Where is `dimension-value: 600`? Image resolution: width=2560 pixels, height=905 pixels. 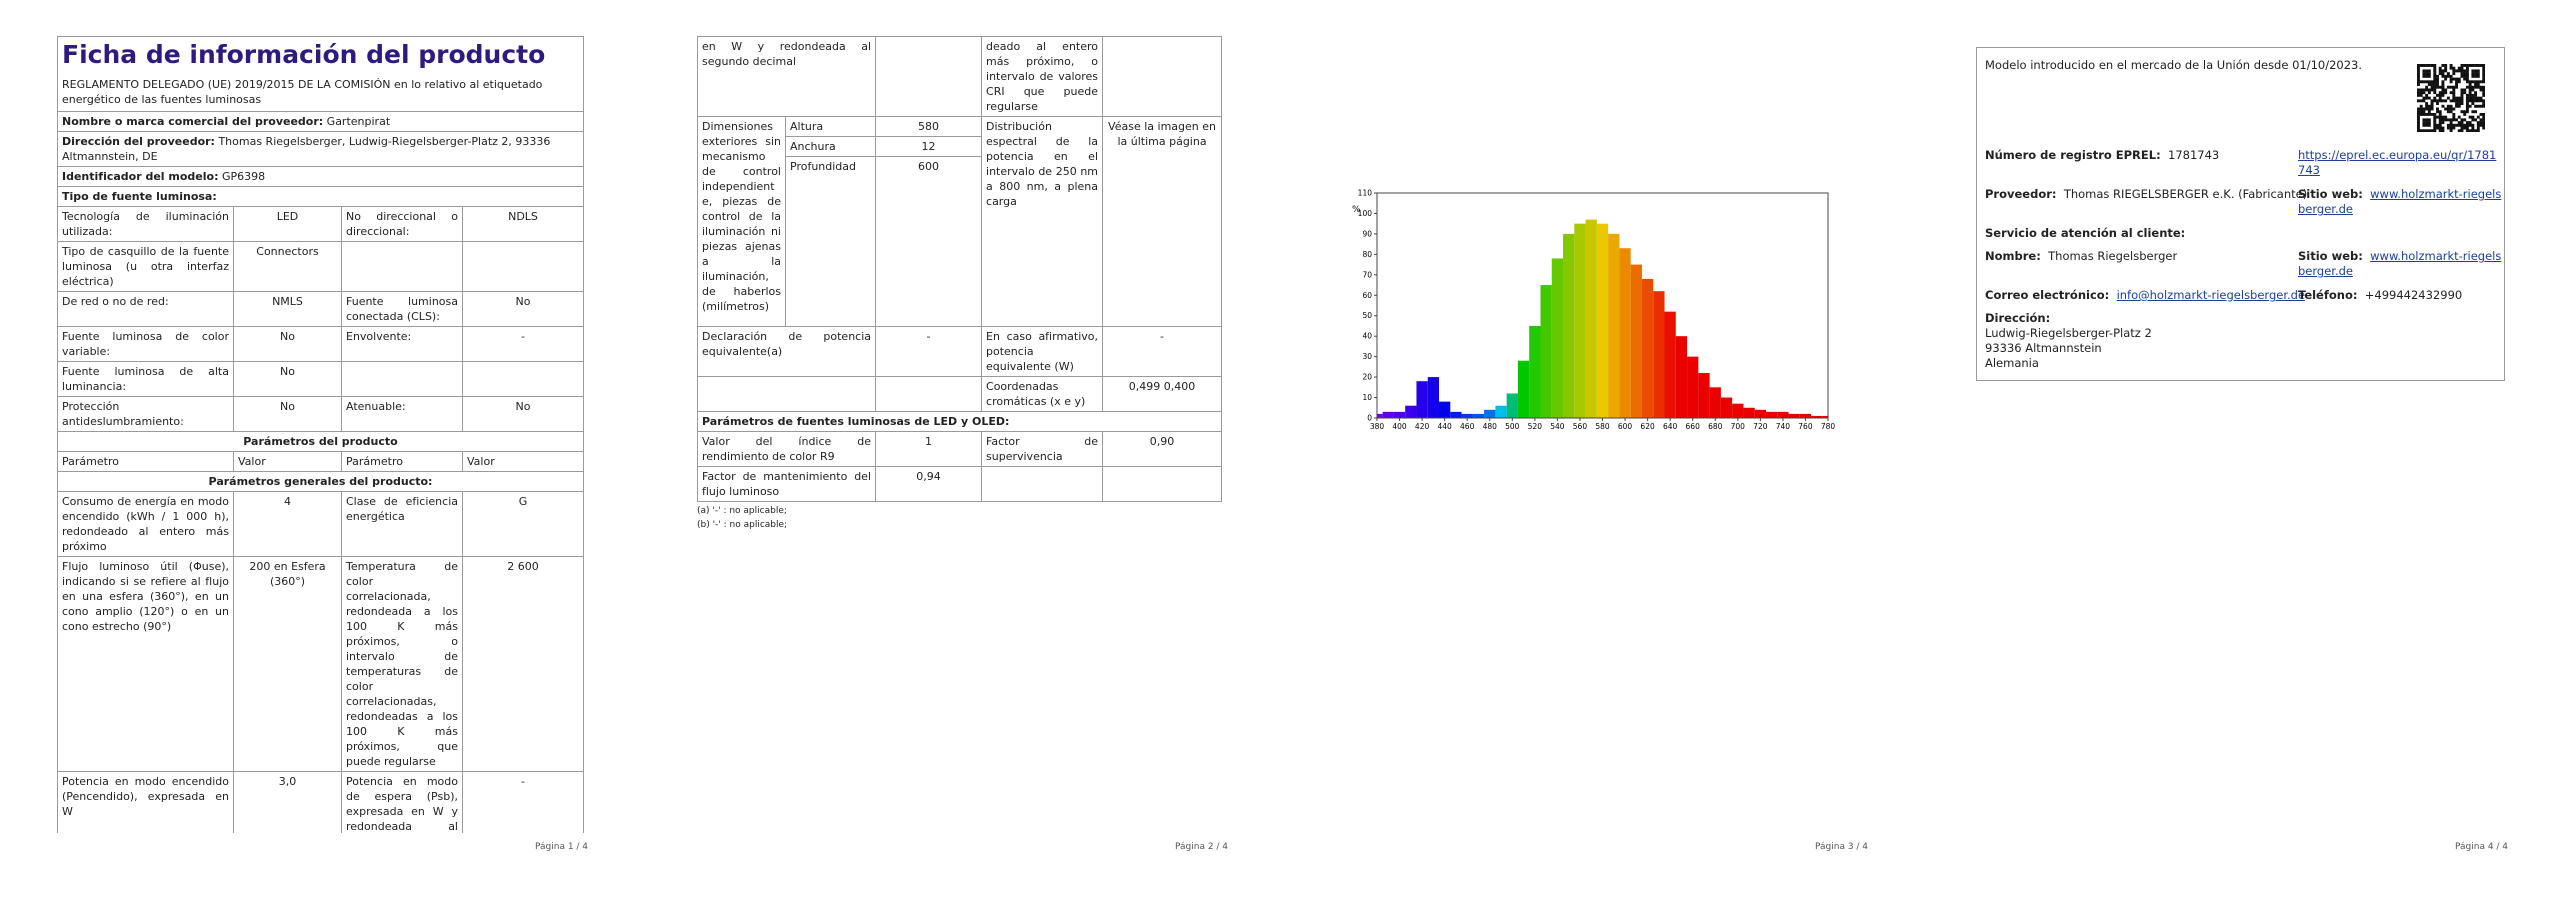 dimension-value: 600 is located at coordinates (929, 241).